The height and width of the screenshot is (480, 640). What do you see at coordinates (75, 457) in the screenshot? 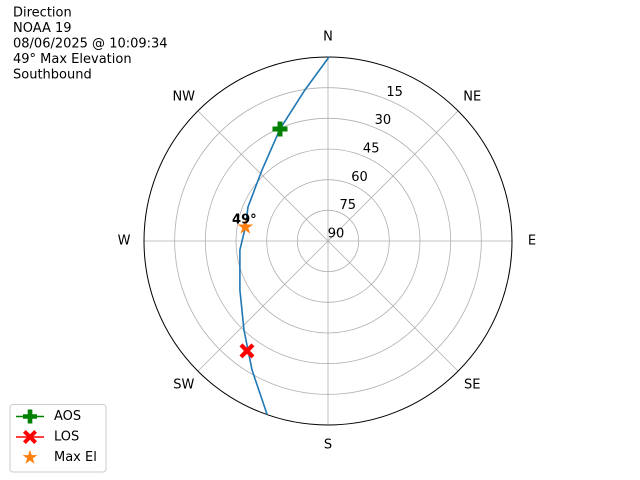
I see `legend-label: Max El` at bounding box center [75, 457].